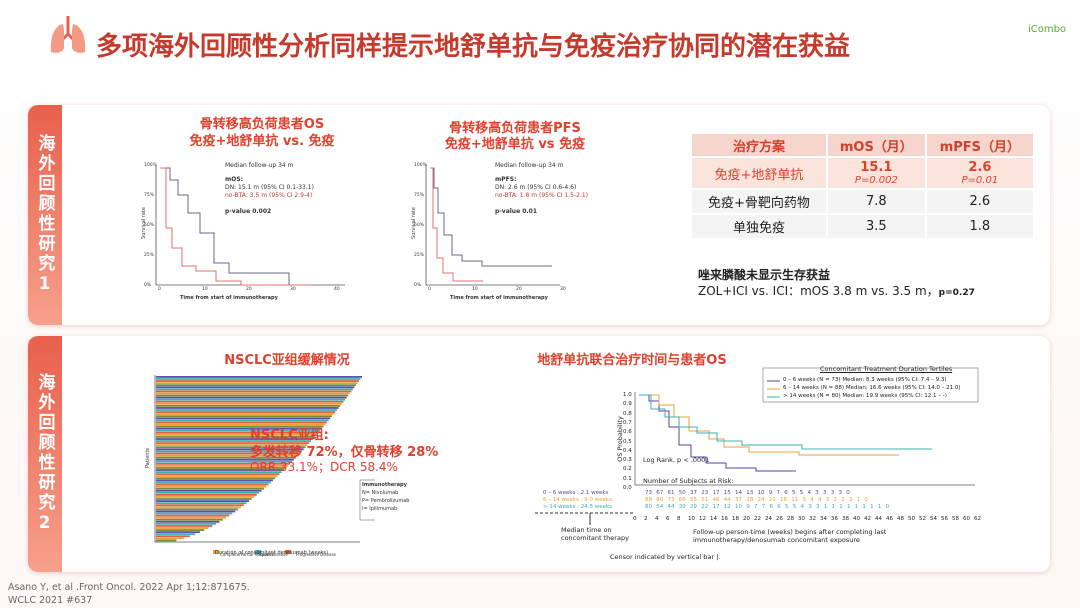 The height and width of the screenshot is (608, 1080). I want to click on x-tick-label: 20, so click(746, 519).